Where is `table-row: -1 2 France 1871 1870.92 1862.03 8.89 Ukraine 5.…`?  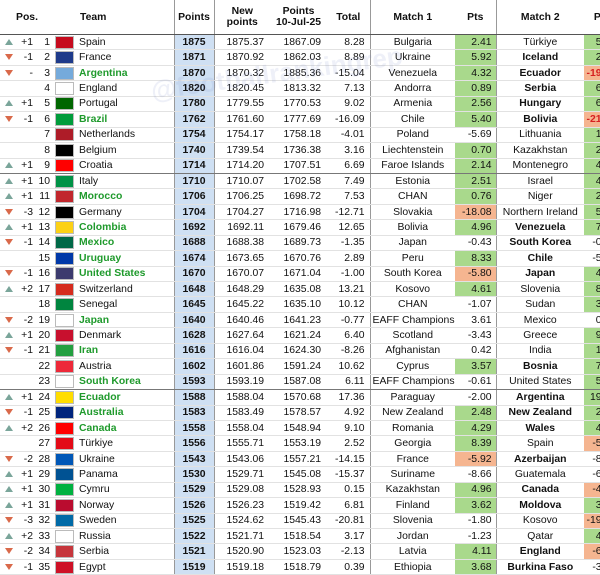 table-row: -1 2 France 1871 1870.92 1862.03 8.89 Ukraine 5.… is located at coordinates (300, 57).